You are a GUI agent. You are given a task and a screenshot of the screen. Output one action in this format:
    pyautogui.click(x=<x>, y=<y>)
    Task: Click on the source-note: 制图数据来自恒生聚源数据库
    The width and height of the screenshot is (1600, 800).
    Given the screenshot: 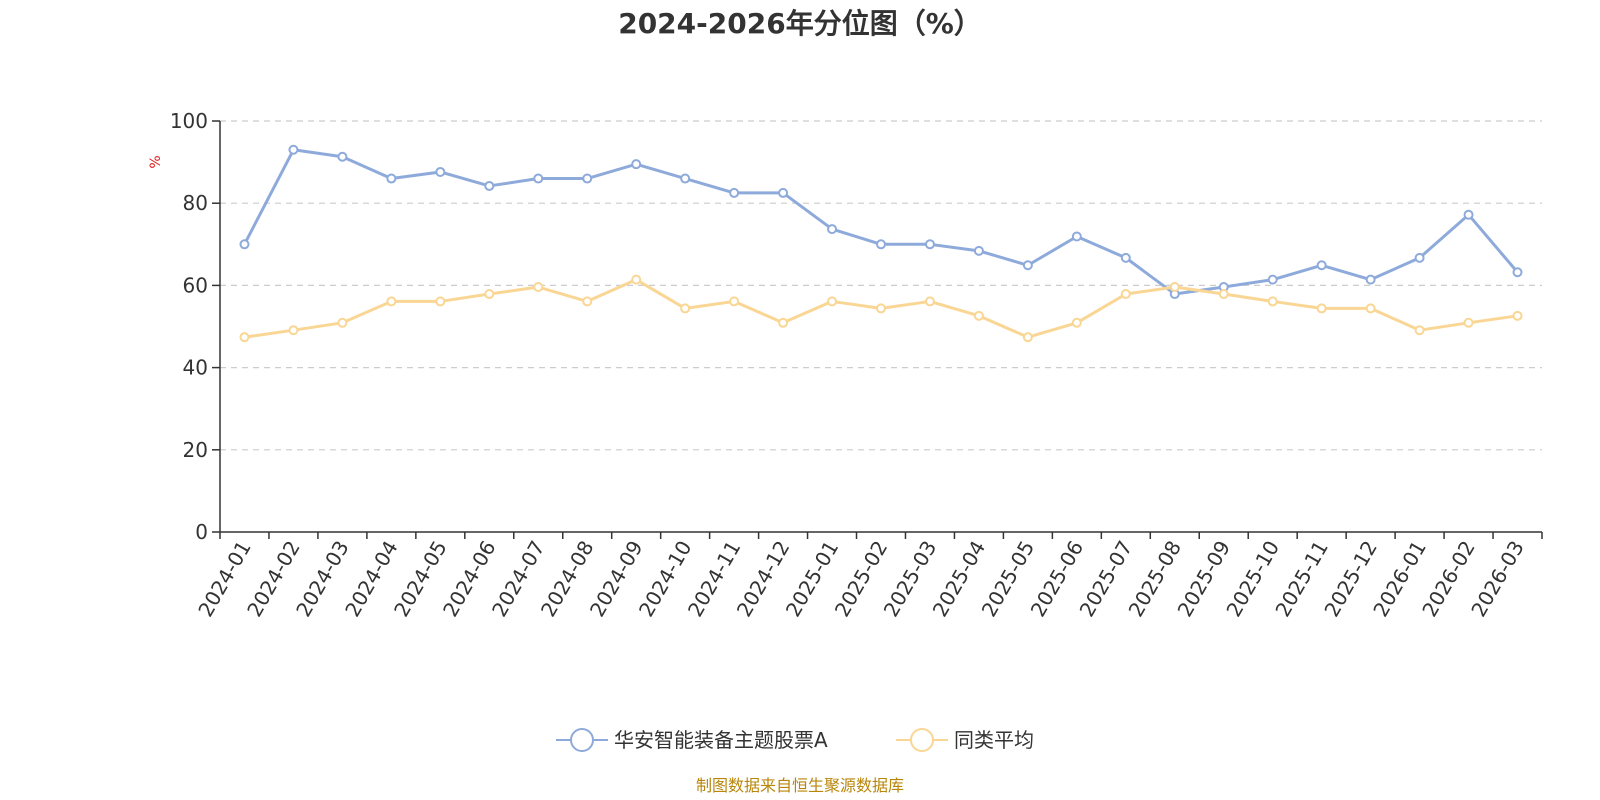 What is the action you would take?
    pyautogui.click(x=800, y=785)
    